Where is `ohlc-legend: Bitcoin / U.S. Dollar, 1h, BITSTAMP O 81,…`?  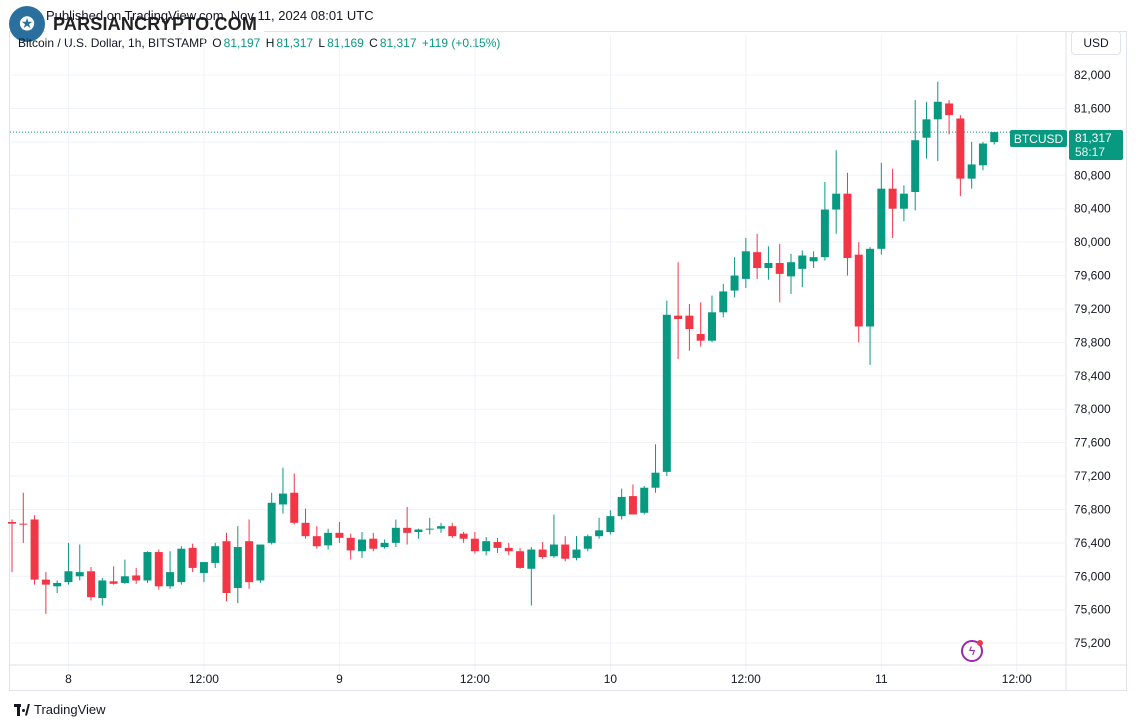 ohlc-legend: Bitcoin / U.S. Dollar, 1h, BITSTAMP O 81,… is located at coordinates (259, 43).